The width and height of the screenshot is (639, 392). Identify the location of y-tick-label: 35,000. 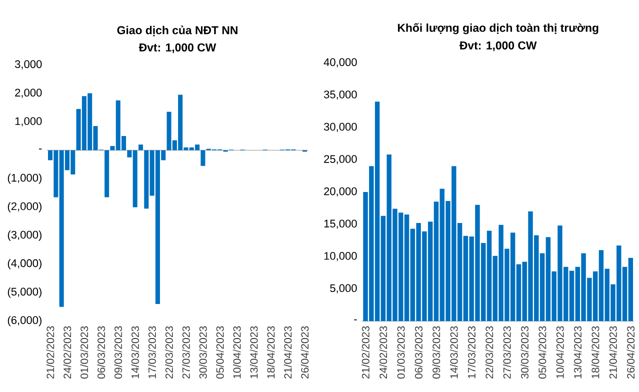
(340, 95).